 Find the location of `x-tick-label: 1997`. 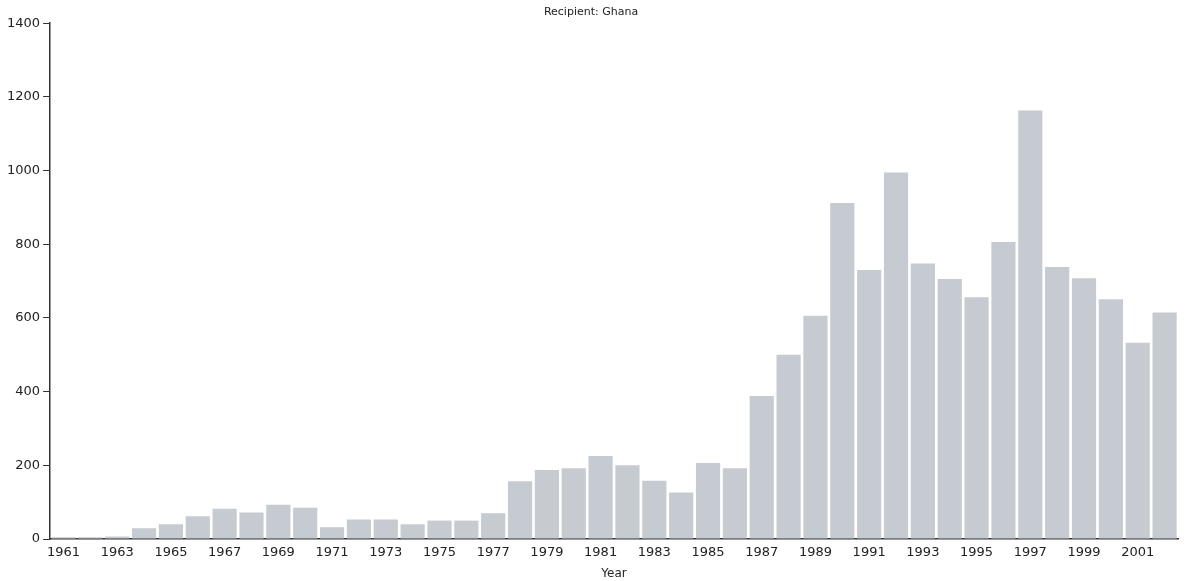

x-tick-label: 1997 is located at coordinates (1030, 552).